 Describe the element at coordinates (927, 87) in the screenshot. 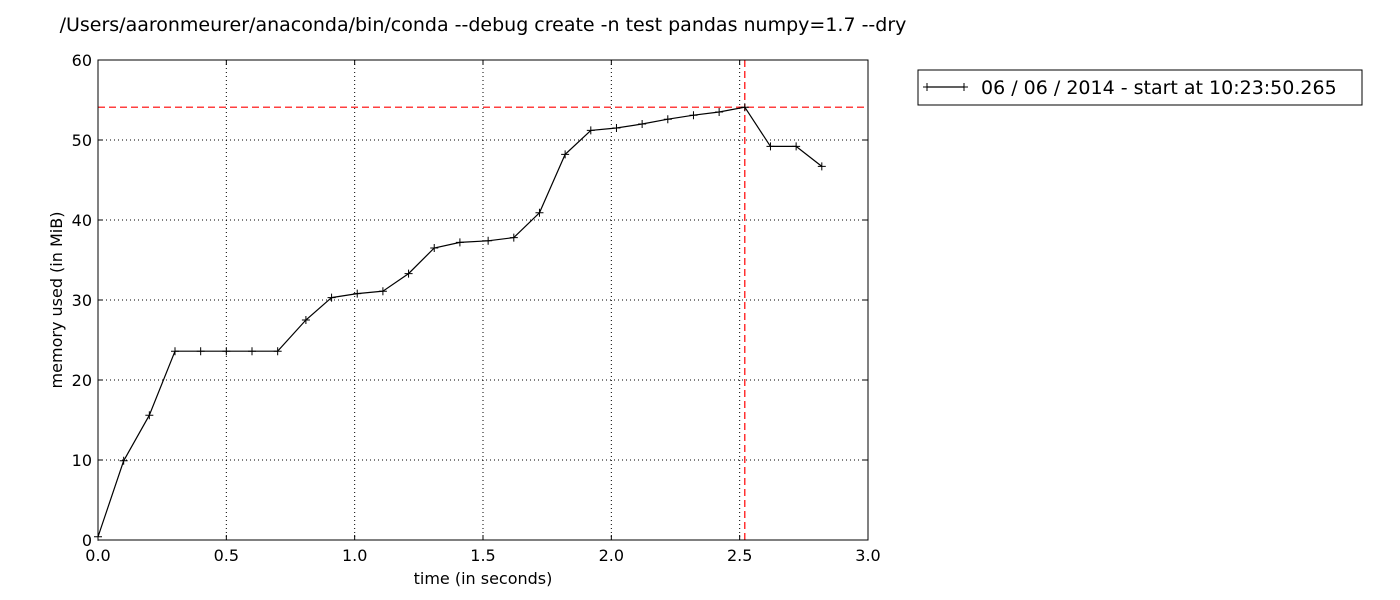

I see `legend-marker-start` at that location.